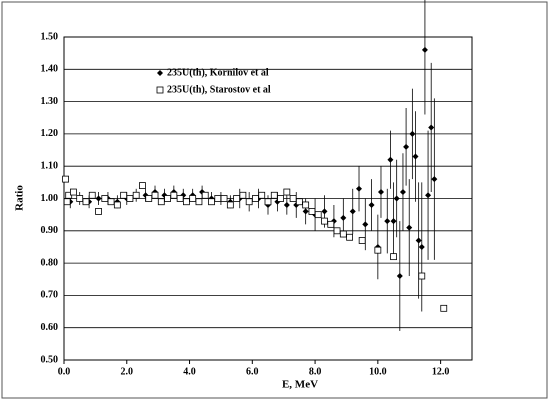  Describe the element at coordinates (50, 36) in the screenshot. I see `y-tick-label: 1.50` at that location.